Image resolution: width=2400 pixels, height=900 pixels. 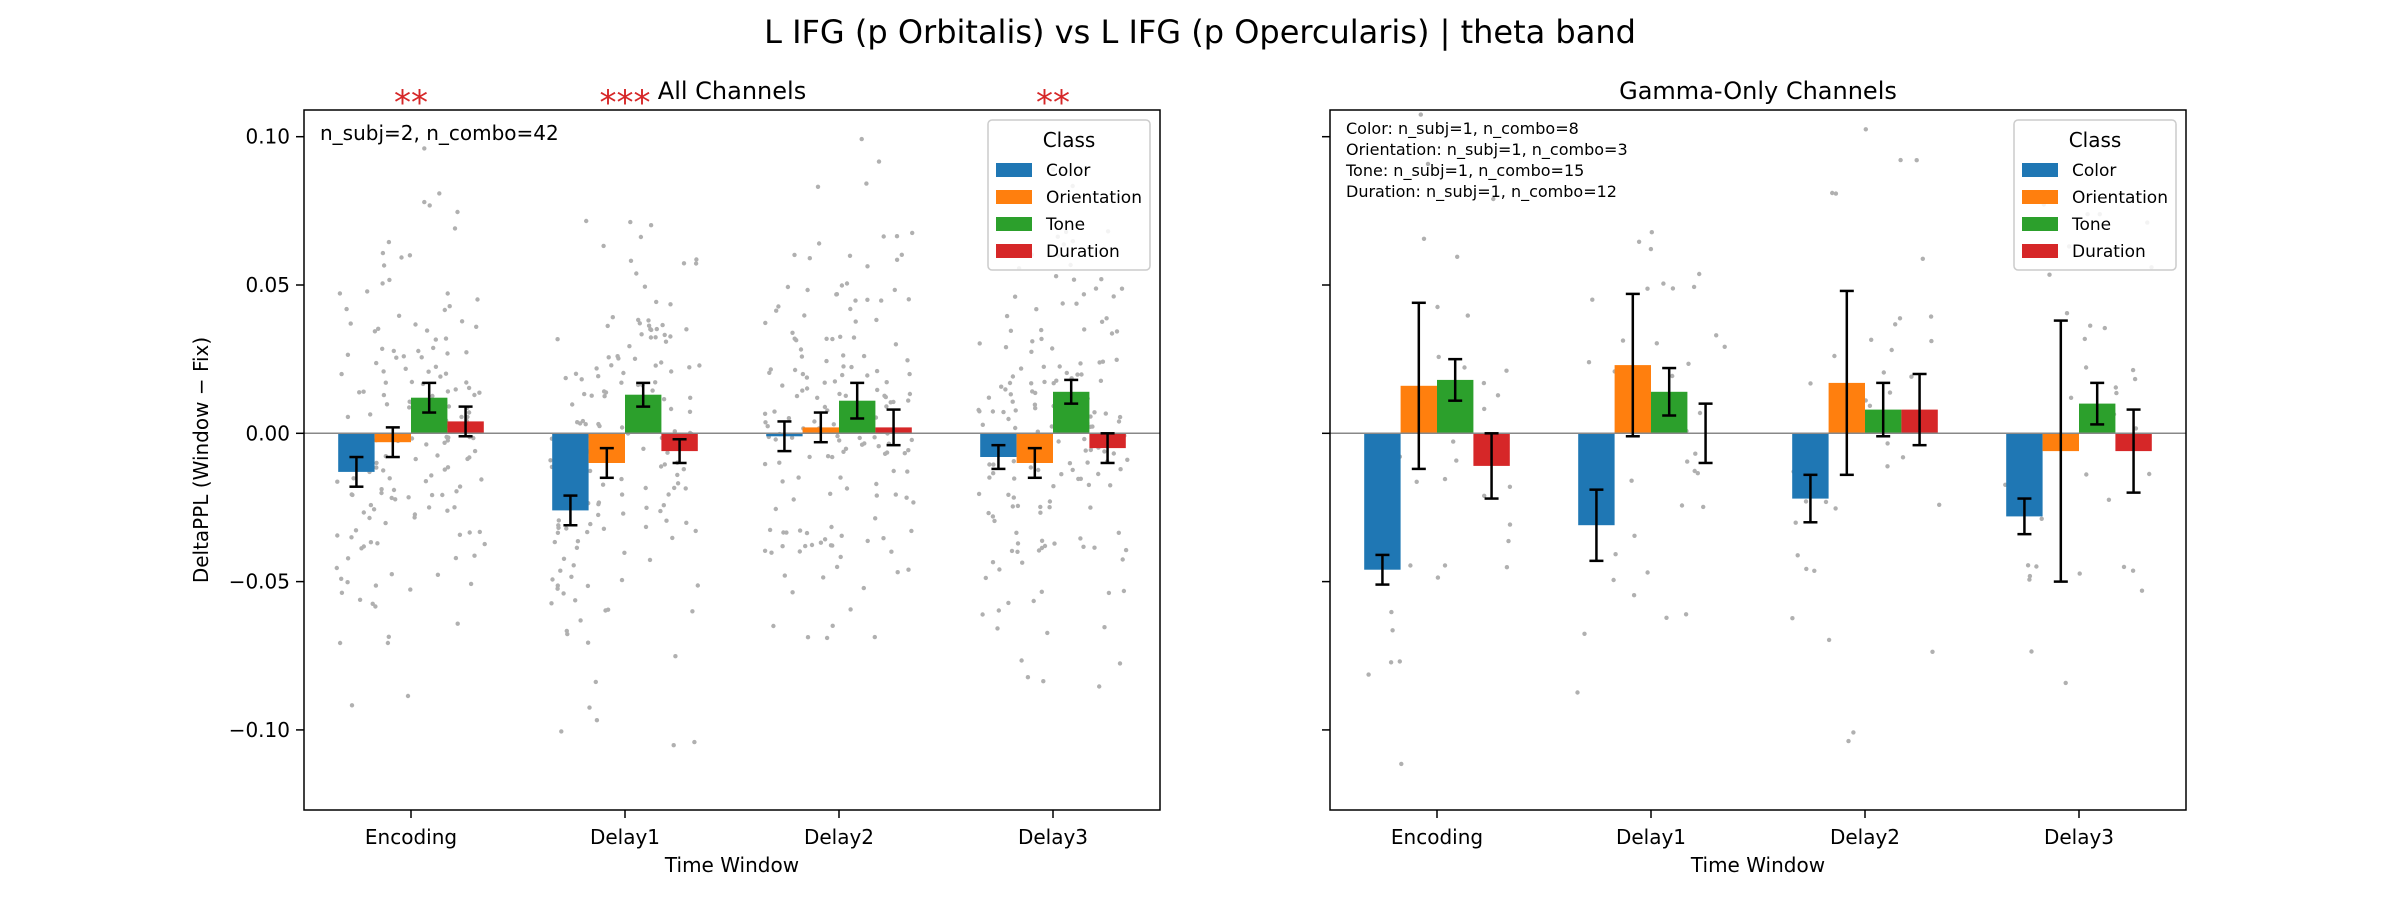 What do you see at coordinates (2097, 403) in the screenshot?
I see `error-bar-tone-delay3` at bounding box center [2097, 403].